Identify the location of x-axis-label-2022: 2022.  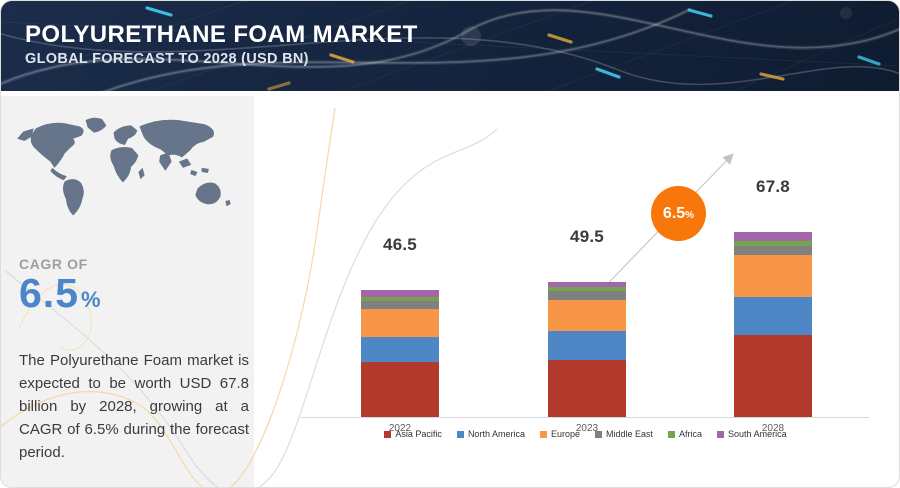
(400, 428).